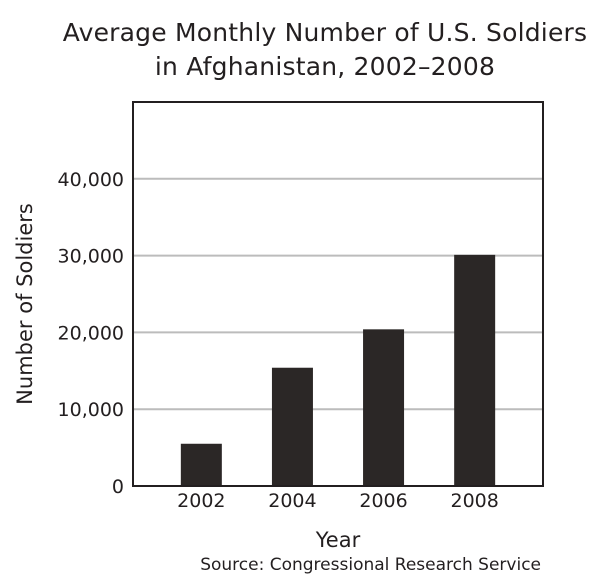 The height and width of the screenshot is (586, 613). Describe the element at coordinates (338, 540) in the screenshot. I see `x-axis-label: Year` at that location.